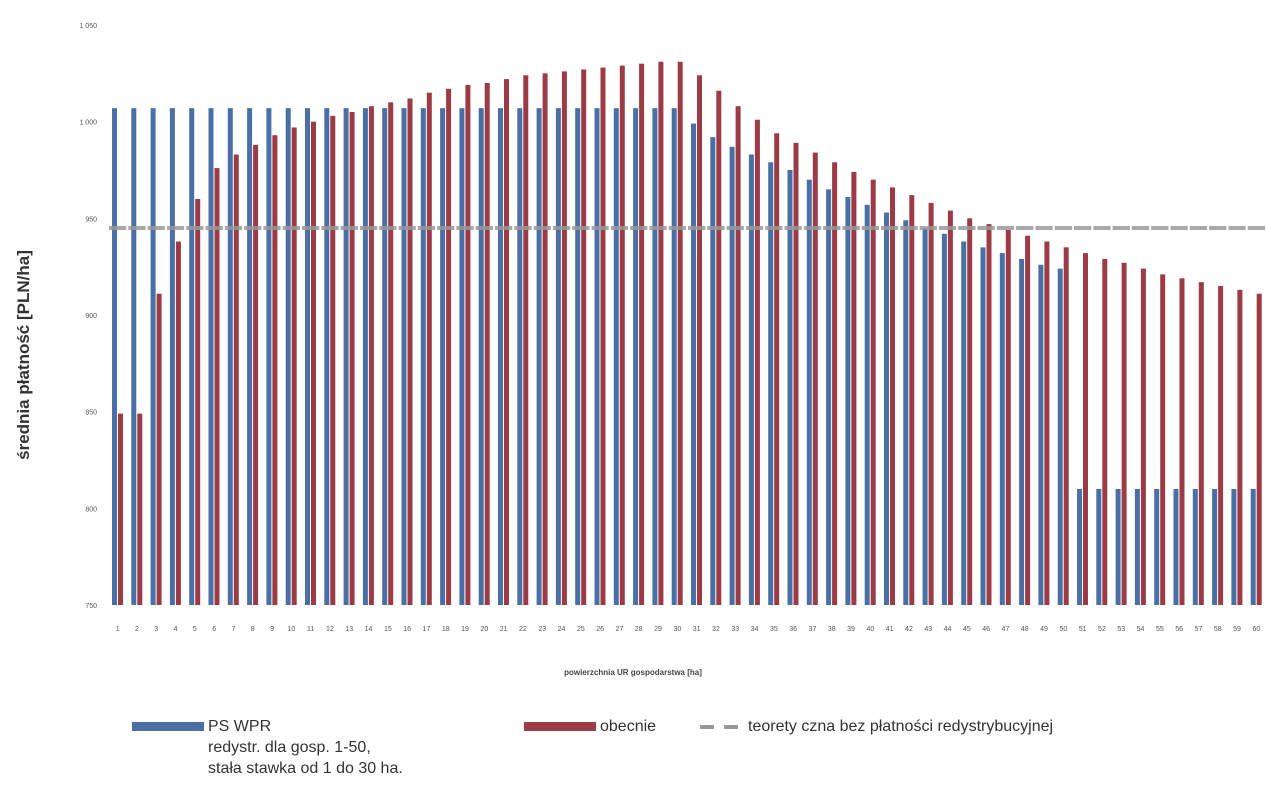 Image resolution: width=1266 pixels, height=805 pixels. I want to click on x-tick-label: 40, so click(870, 629).